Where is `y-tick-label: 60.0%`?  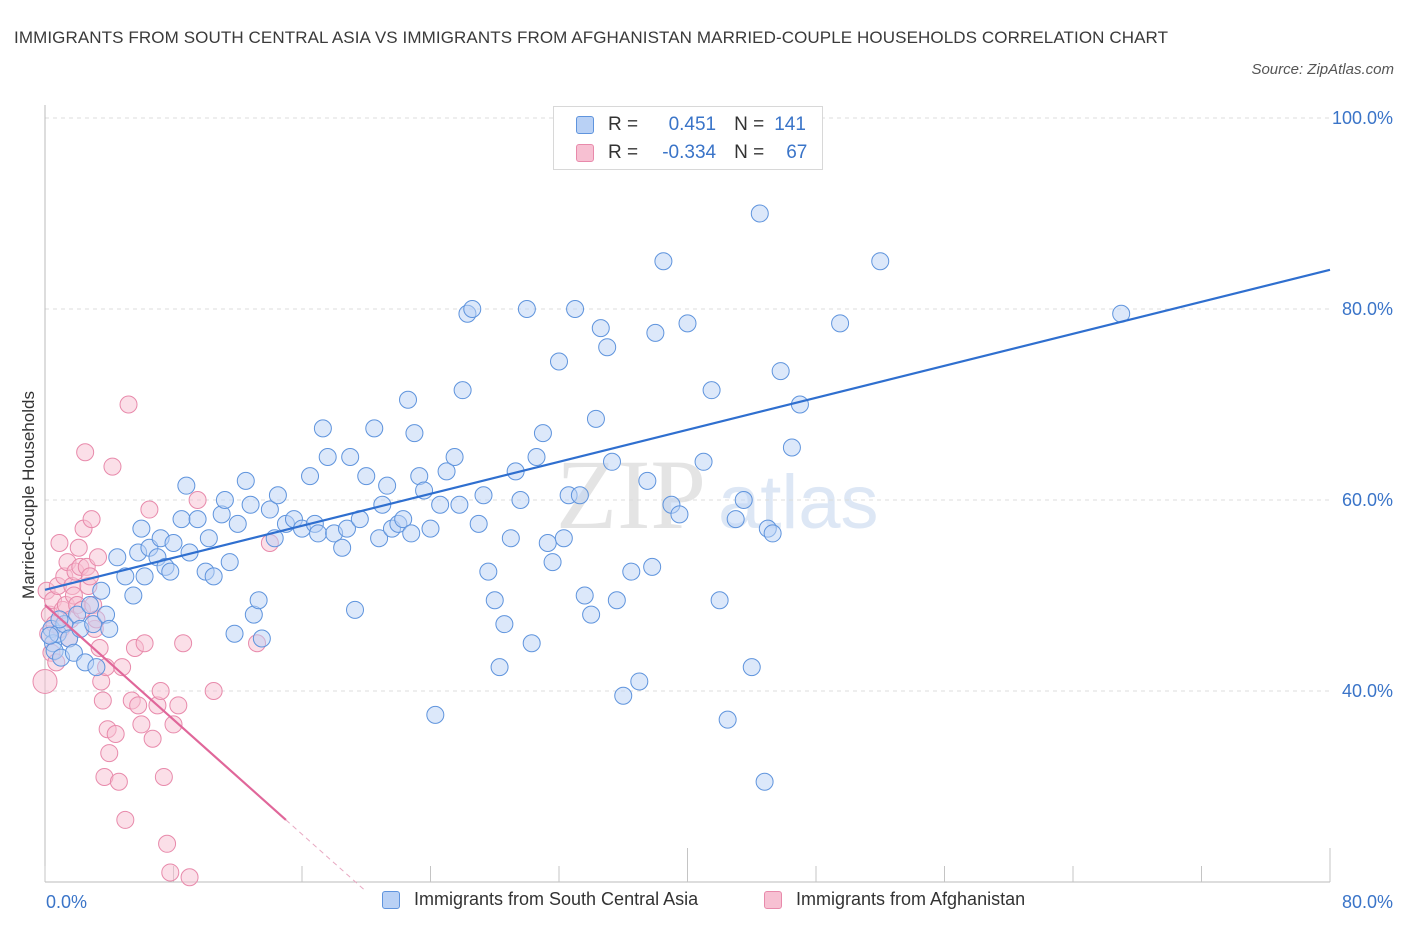
y-tick-label: 60.0% is located at coordinates (1367, 500).